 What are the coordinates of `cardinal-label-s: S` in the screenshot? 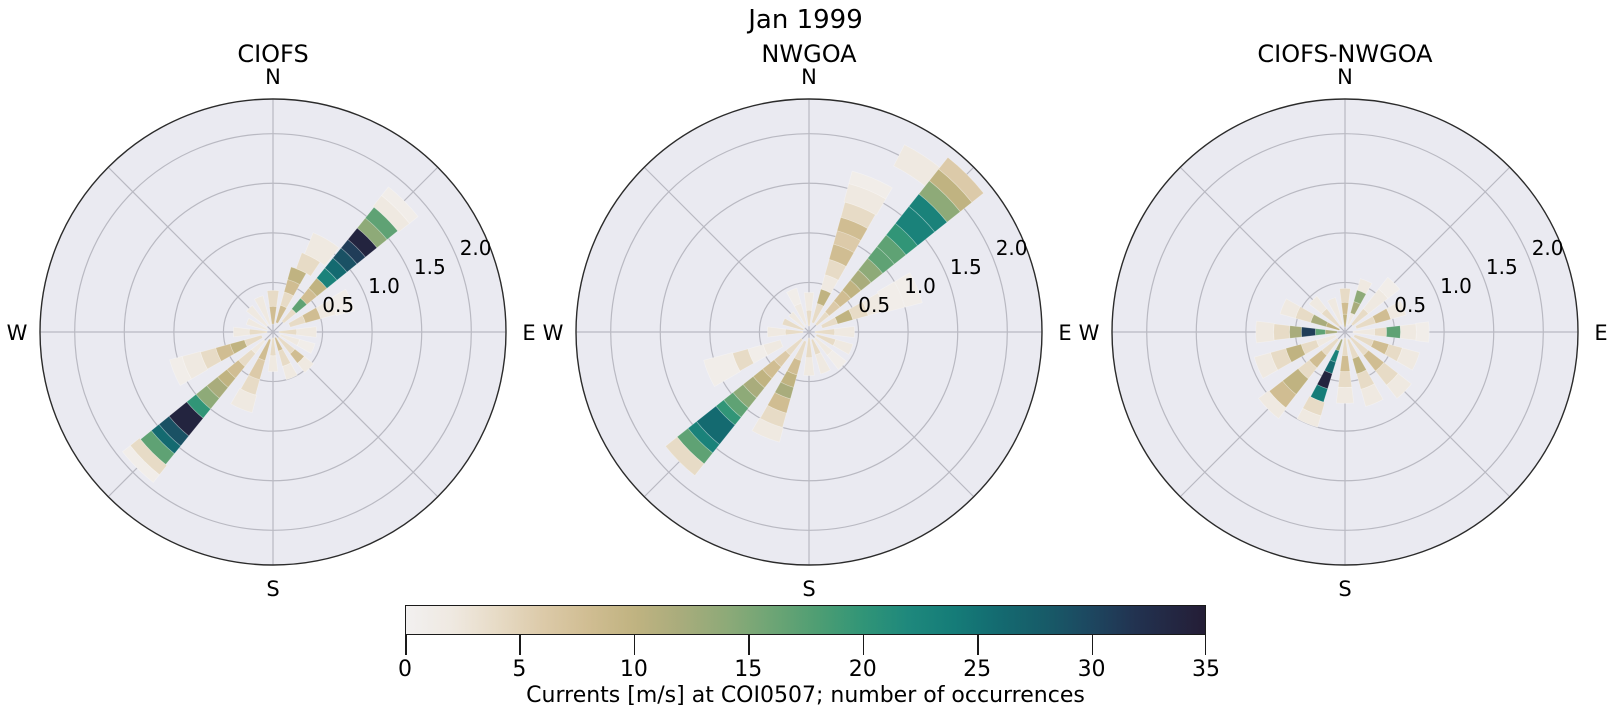 It's located at (808, 588).